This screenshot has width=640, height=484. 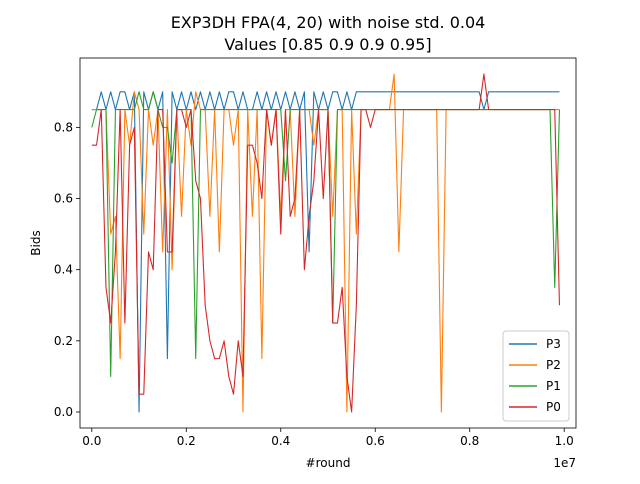 What do you see at coordinates (327, 44) in the screenshot?
I see `chart-subtitle: Values [0.85 0.9 0.9 0.95]` at bounding box center [327, 44].